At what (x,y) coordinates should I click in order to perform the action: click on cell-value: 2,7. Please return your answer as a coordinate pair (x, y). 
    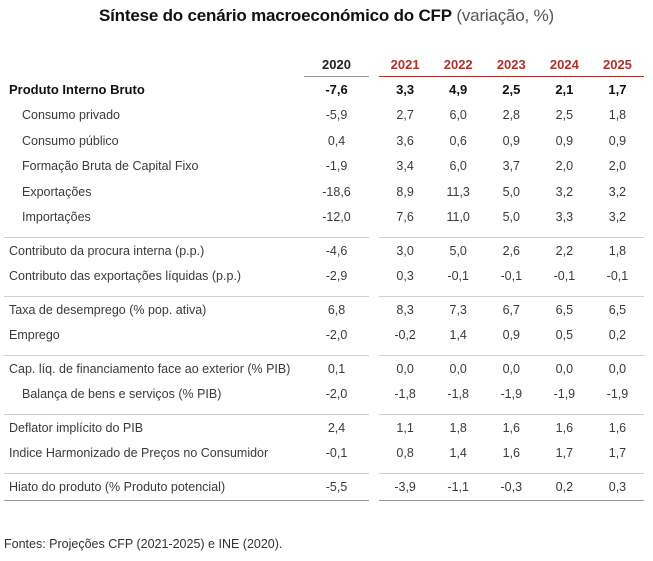
    Looking at the image, I should click on (405, 115).